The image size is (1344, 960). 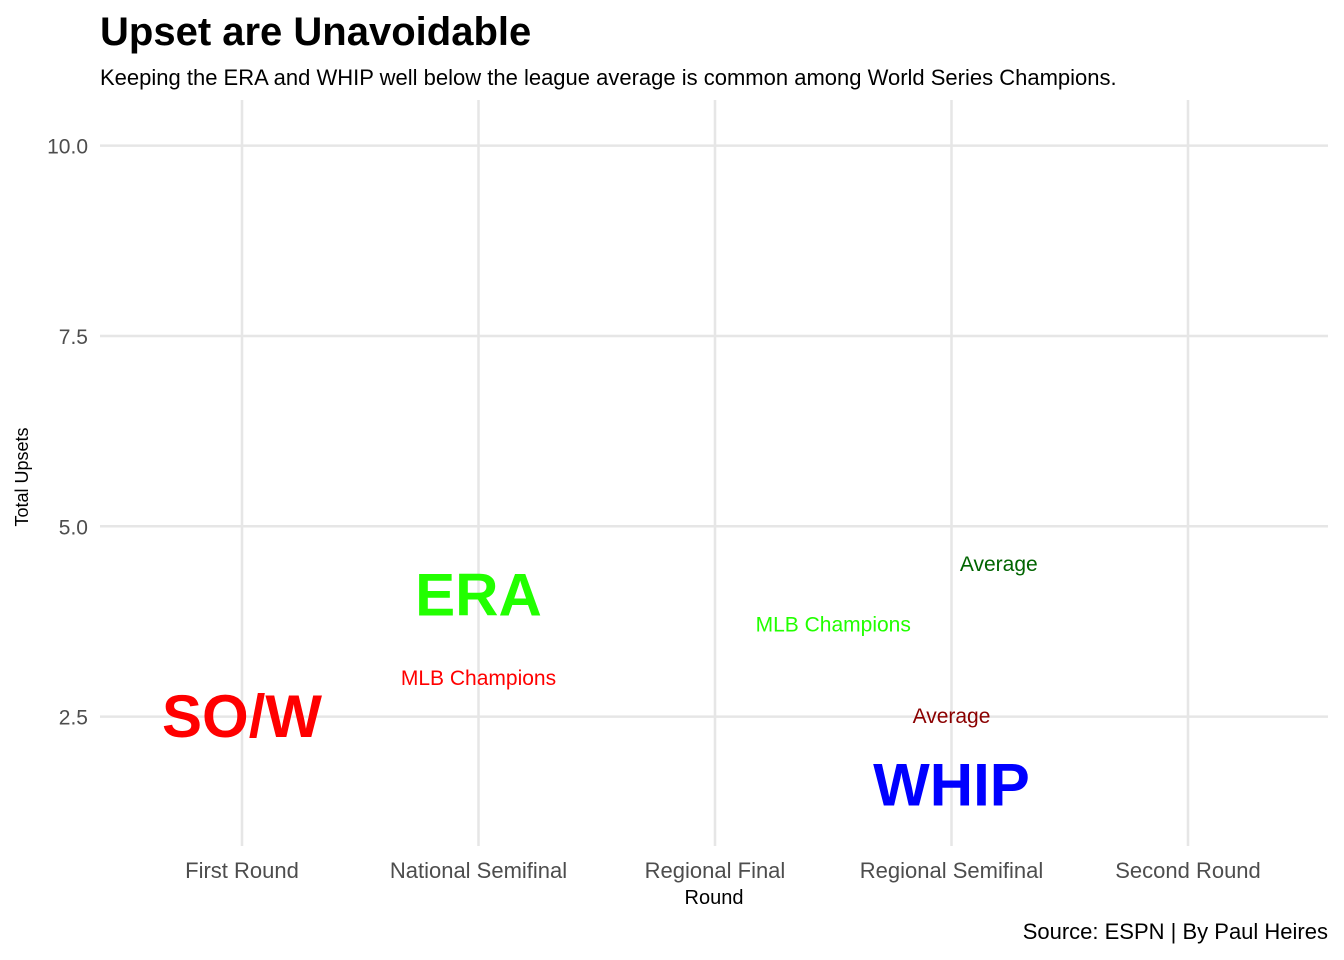 What do you see at coordinates (714, 898) in the screenshot?
I see `x-axis-label: Round` at bounding box center [714, 898].